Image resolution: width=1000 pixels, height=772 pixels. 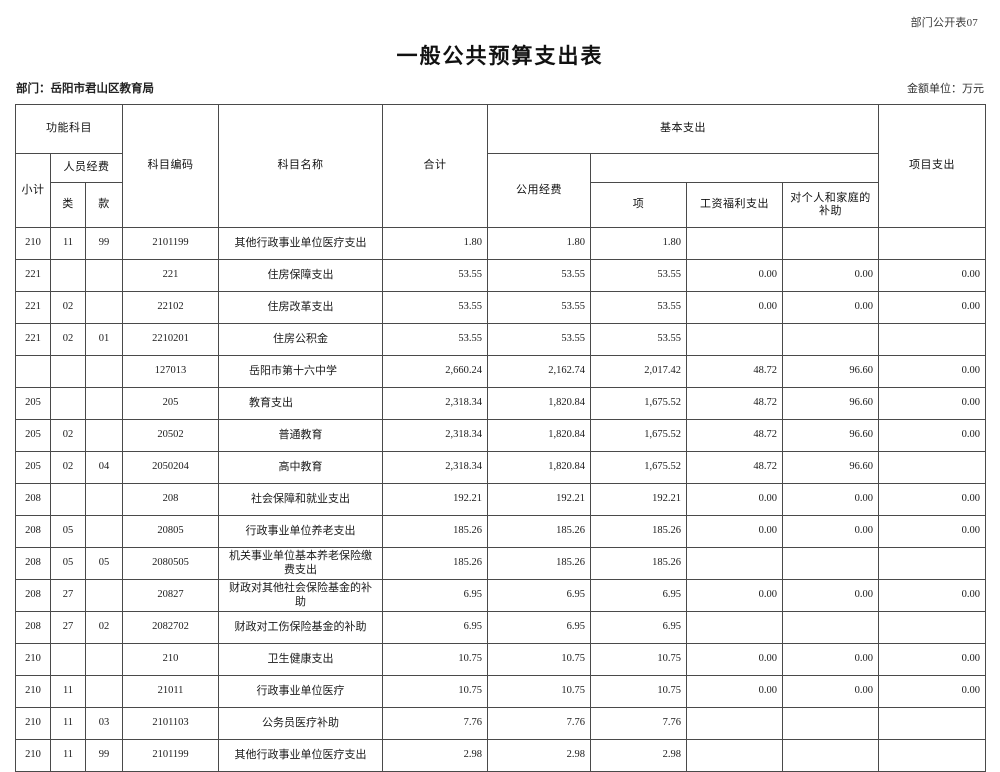 What do you see at coordinates (170, 659) in the screenshot?
I see `cell-subject-code: 210` at bounding box center [170, 659].